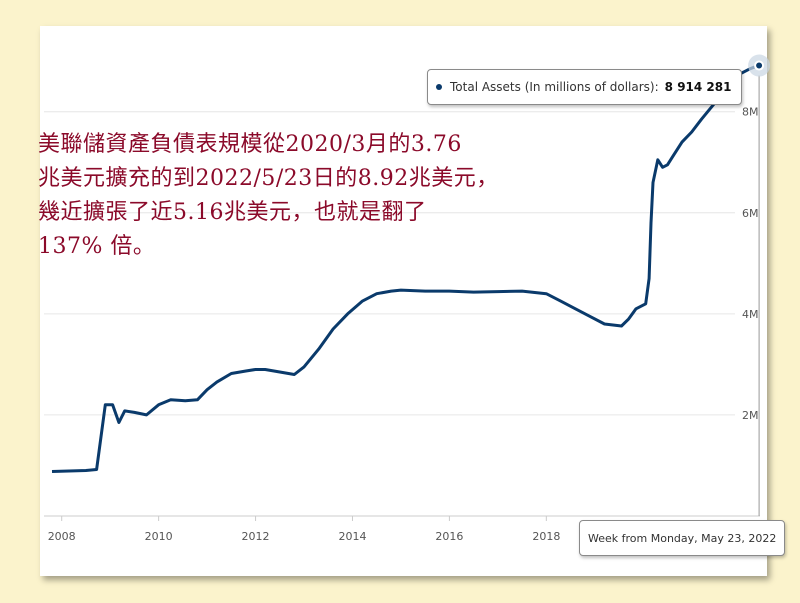  Describe the element at coordinates (750, 314) in the screenshot. I see `y-tick-label: 4M` at that location.